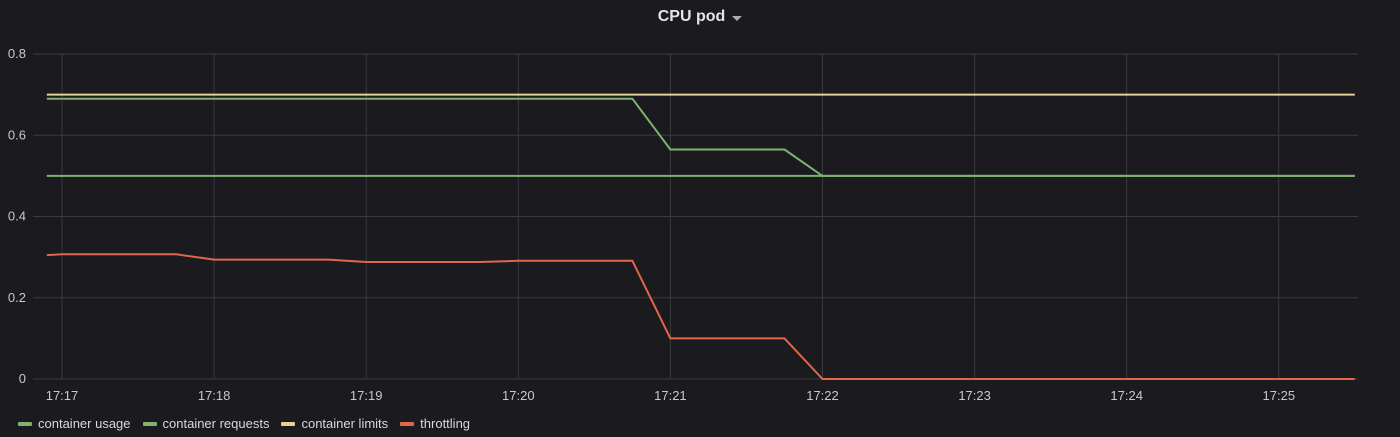 The width and height of the screenshot is (1400, 437). Describe the element at coordinates (84, 423) in the screenshot. I see `legend-label: container usage` at that location.